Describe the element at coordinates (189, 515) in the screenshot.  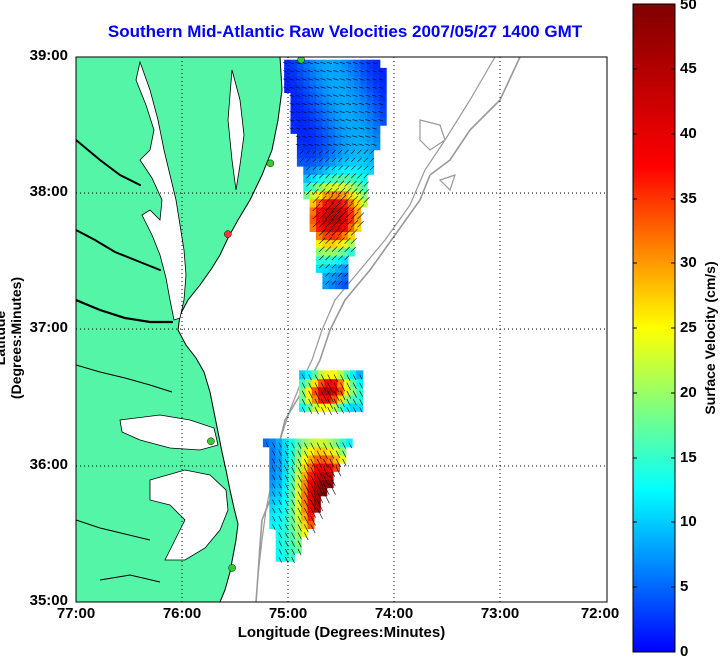
I see `pamlico-sound` at that location.